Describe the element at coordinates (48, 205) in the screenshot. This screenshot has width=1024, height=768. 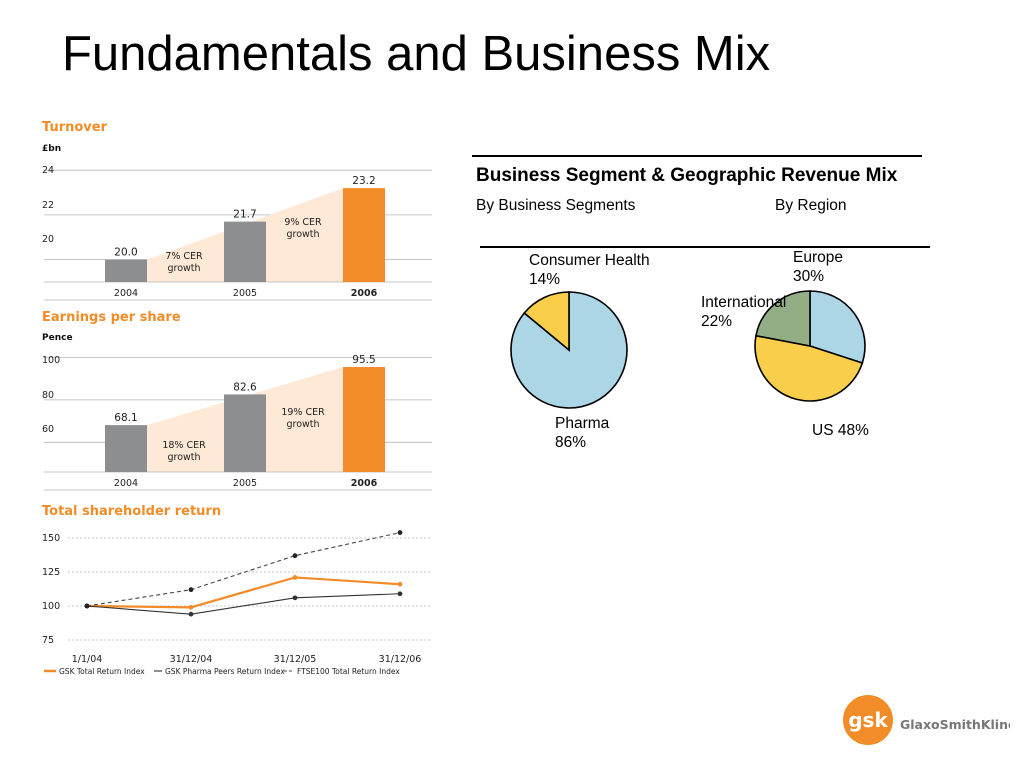
I see `turnover-ytick: 22` at that location.